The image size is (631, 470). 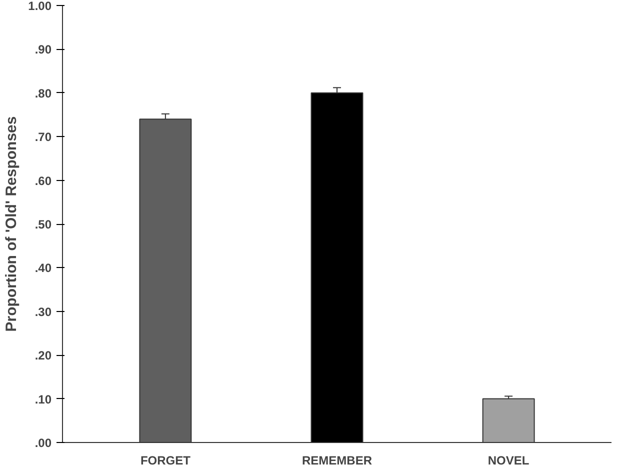 What do you see at coordinates (11, 224) in the screenshot?
I see `y-axis-title: Proportion of 'Old' Responses` at bounding box center [11, 224].